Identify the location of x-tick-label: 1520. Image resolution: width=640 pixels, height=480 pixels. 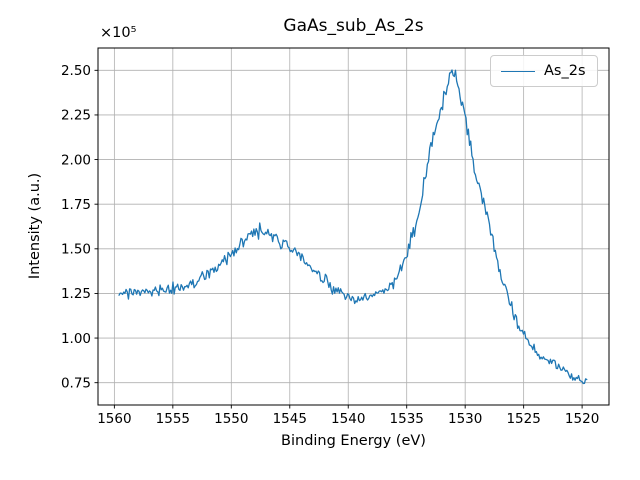
(582, 419).